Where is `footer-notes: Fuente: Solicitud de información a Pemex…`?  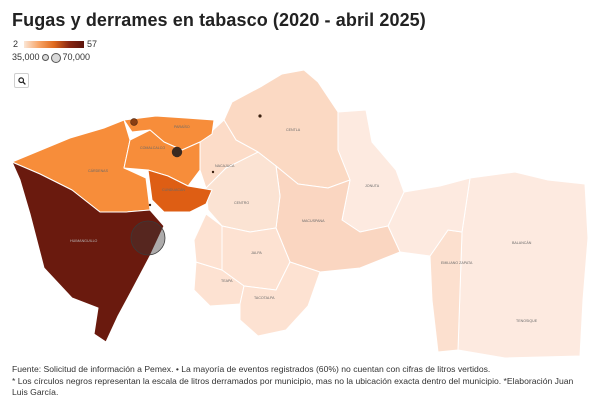
footer-notes: Fuente: Solicitud de información a Pemex… is located at coordinates (298, 381).